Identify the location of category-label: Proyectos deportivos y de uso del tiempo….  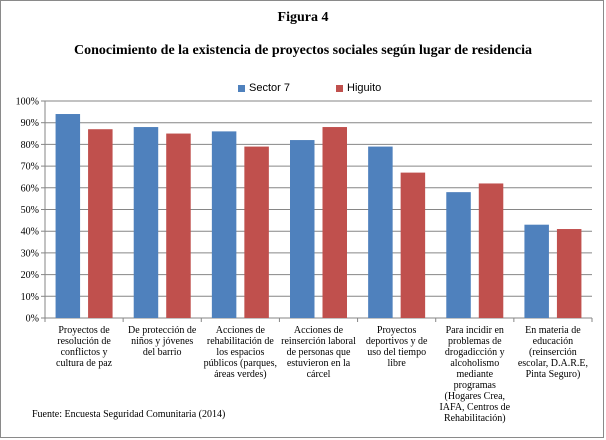
(396, 347).